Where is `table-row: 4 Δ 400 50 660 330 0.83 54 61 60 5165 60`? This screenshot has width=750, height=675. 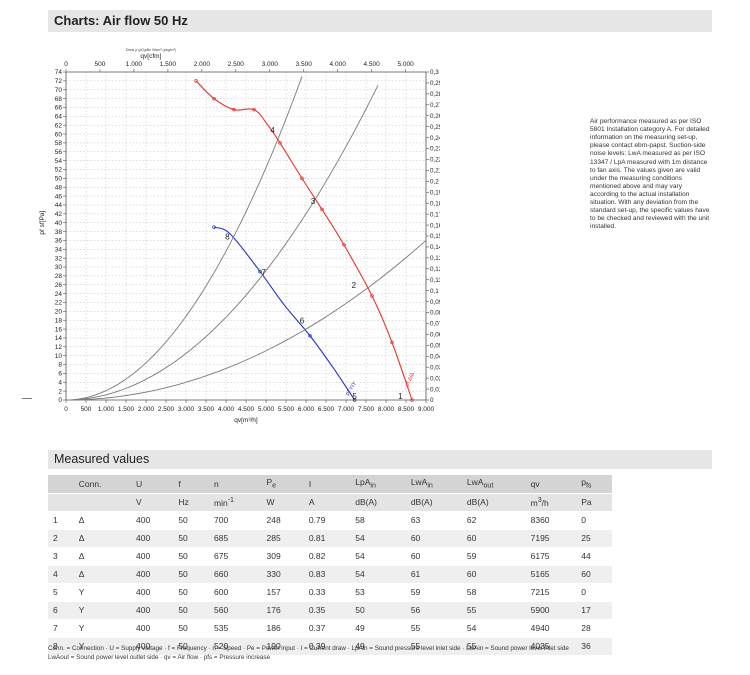 table-row: 4 Δ 400 50 660 330 0.83 54 61 60 5165 60 is located at coordinates (330, 574).